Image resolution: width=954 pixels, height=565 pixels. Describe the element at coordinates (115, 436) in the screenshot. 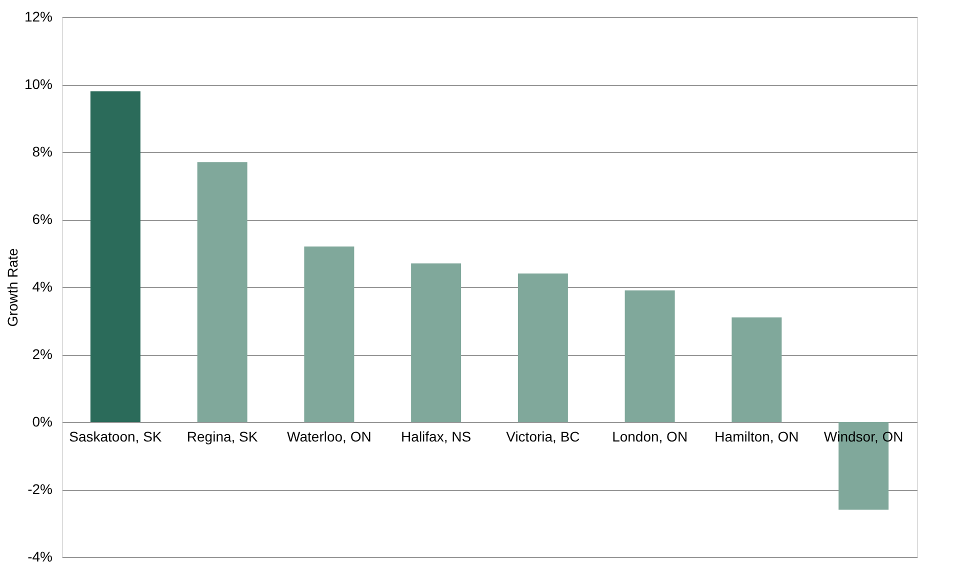

I see `x-tick-label: Saskatoon, SK` at that location.